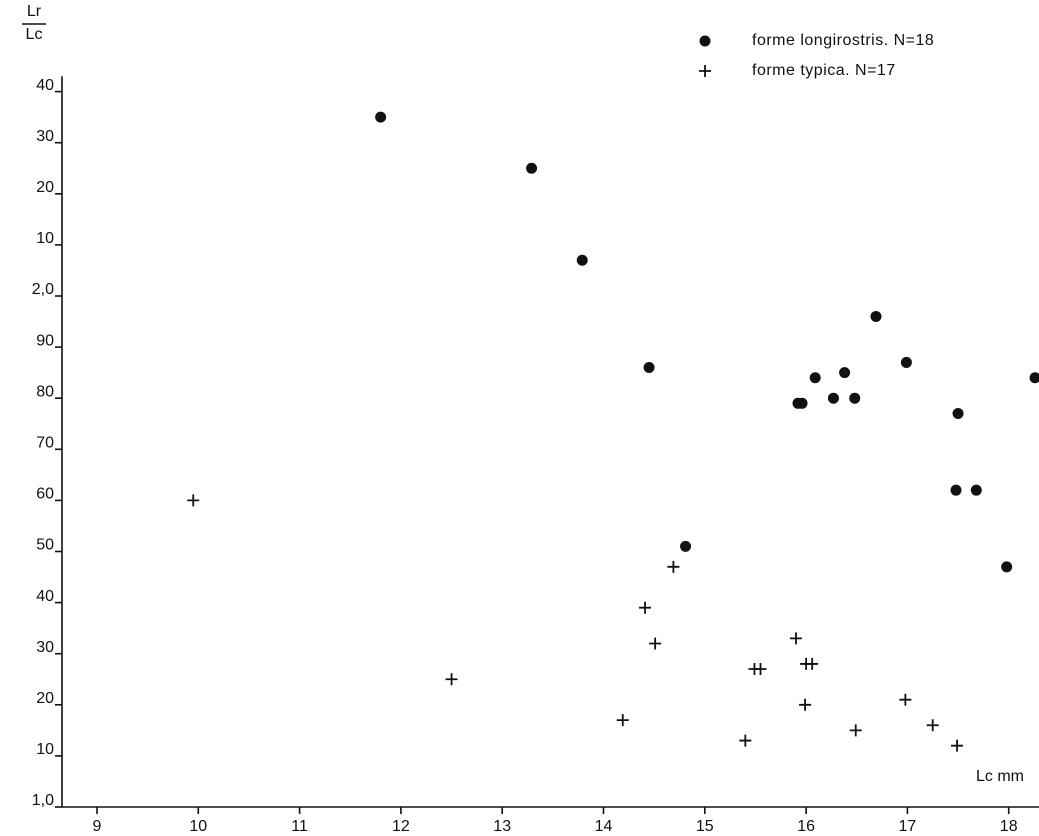  I want to click on y-tick-label: 1,0, so click(43, 800).